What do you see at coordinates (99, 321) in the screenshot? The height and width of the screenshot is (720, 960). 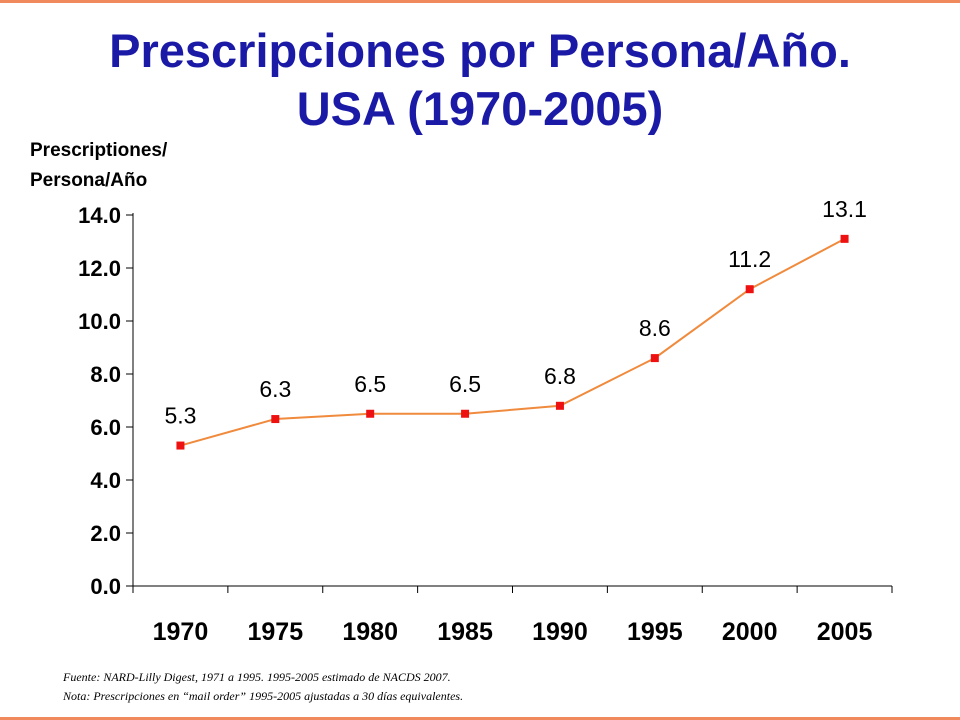 I see `y-tick-label: 10.0` at bounding box center [99, 321].